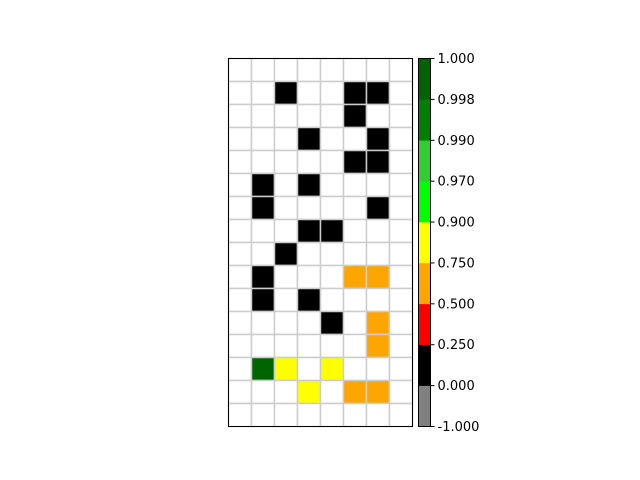 This screenshot has width=640, height=480. I want to click on colorbar-frame, so click(424, 242).